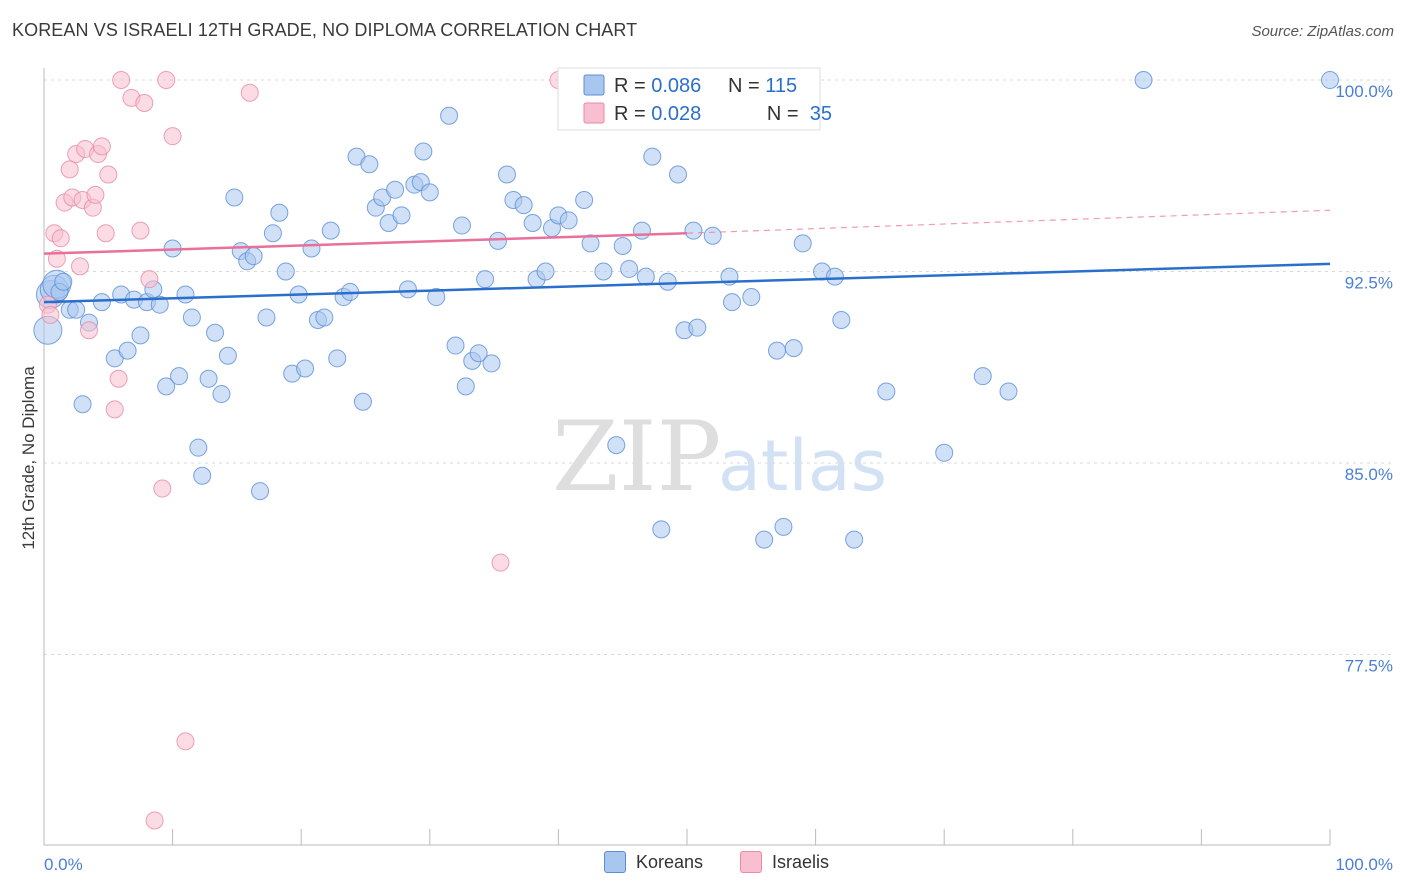  I want to click on israeli-r-value: 0.028, so click(676, 114).